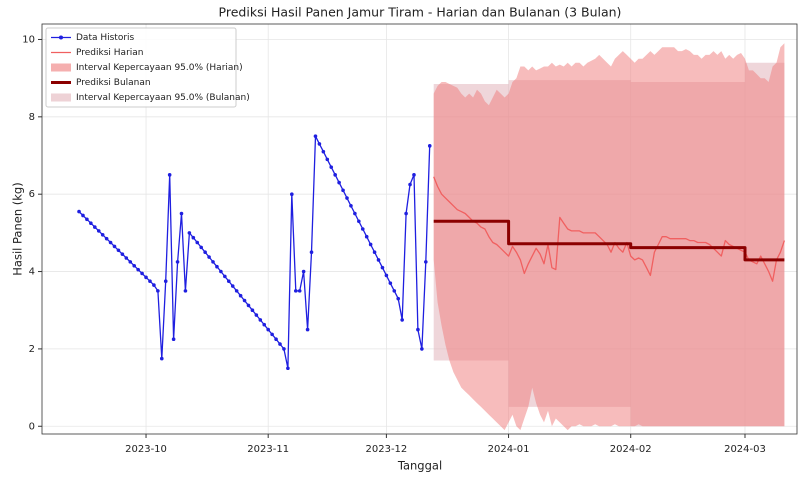 The height and width of the screenshot is (483, 809). I want to click on y-tick-label: 10, so click(28, 39).